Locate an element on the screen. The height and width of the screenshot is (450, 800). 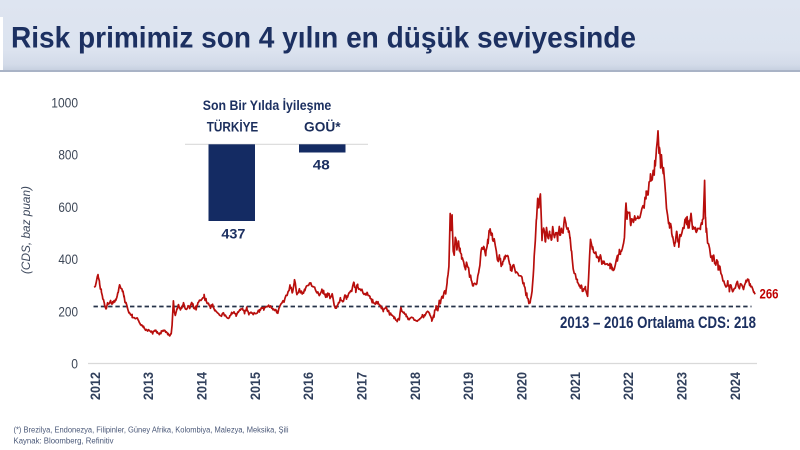
svg-text: TÜRKİYE is located at coordinates (233, 127).